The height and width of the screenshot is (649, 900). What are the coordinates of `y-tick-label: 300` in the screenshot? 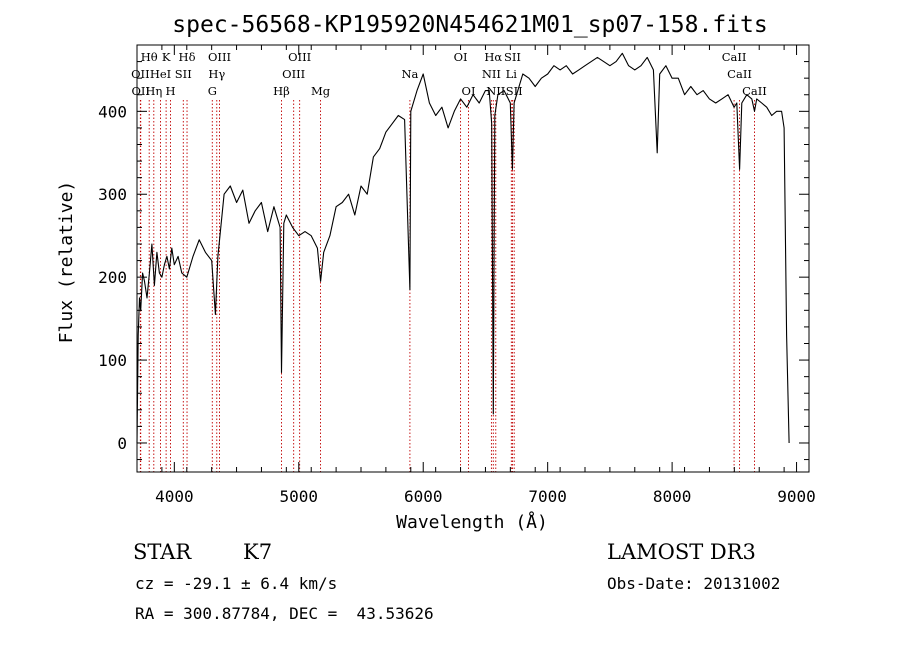 It's located at (112, 194).